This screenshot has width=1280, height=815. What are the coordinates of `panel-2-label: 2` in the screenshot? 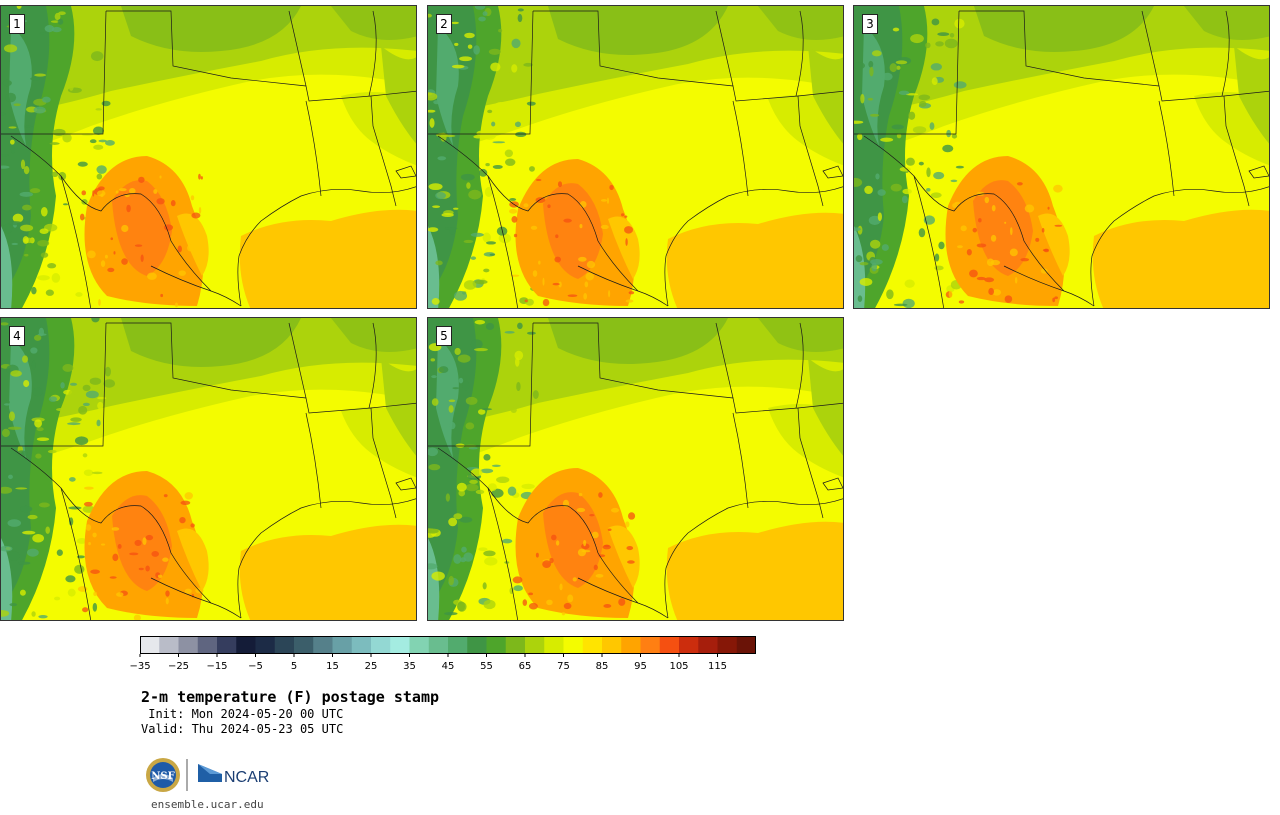 It's located at (444, 24).